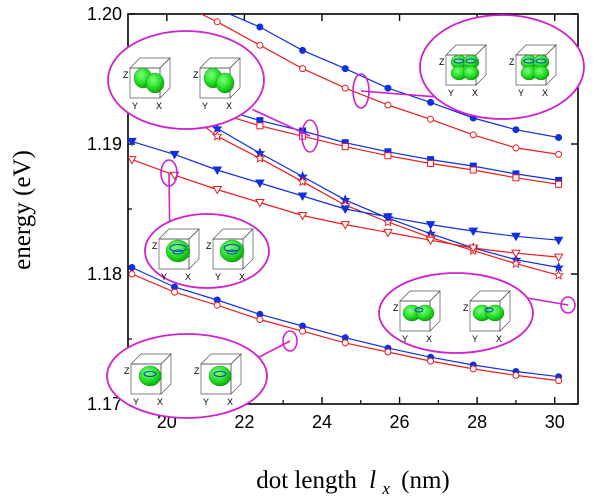 Image resolution: width=609 pixels, height=501 pixels. What do you see at coordinates (385, 488) in the screenshot?
I see `x-axis-title-sub: x` at bounding box center [385, 488].